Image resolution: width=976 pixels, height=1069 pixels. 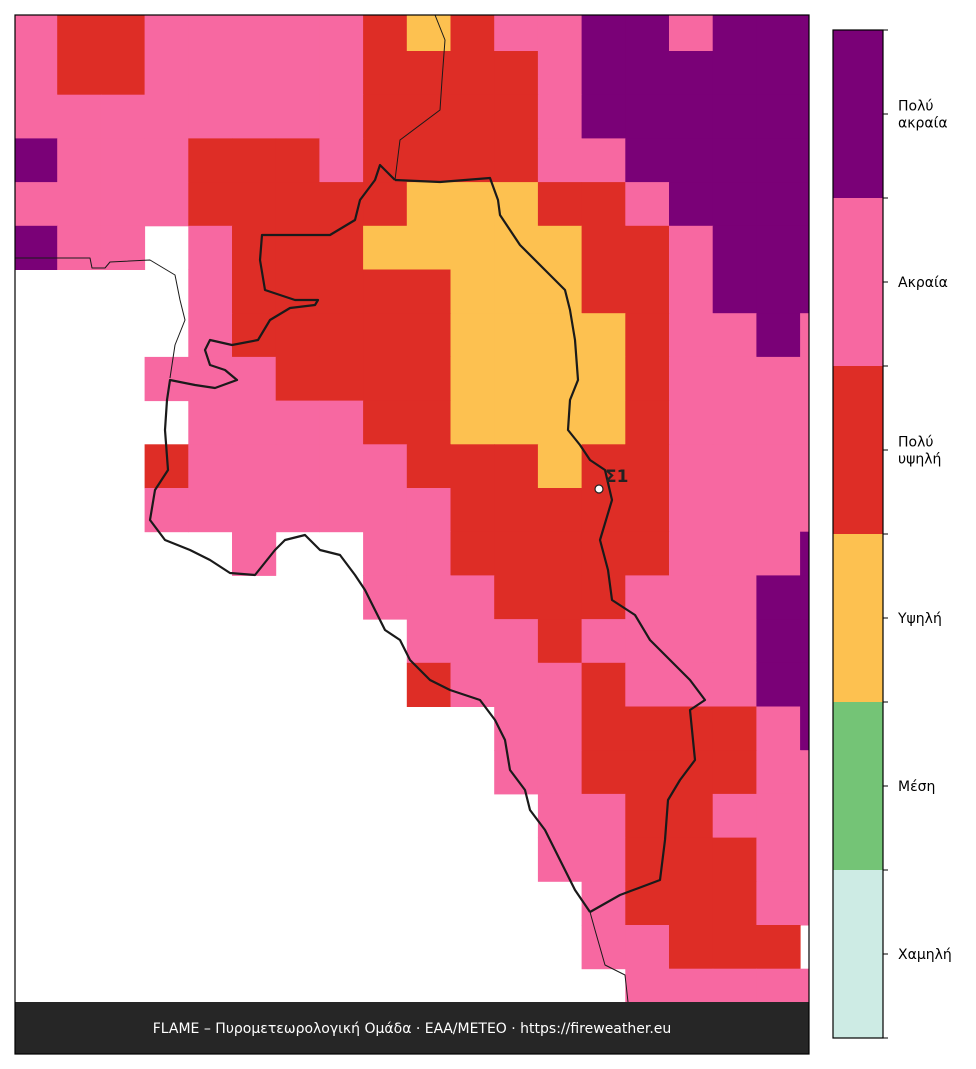 What do you see at coordinates (923, 283) in the screenshot?
I see `colorbar-label: Ακραία` at bounding box center [923, 283].